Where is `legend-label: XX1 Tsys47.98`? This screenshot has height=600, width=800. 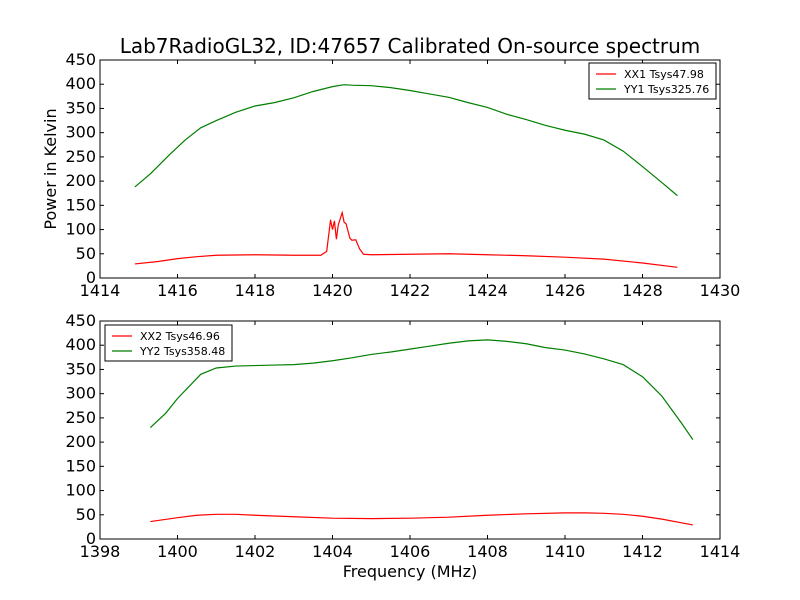
legend-label: XX1 Tsys47.98 is located at coordinates (664, 74).